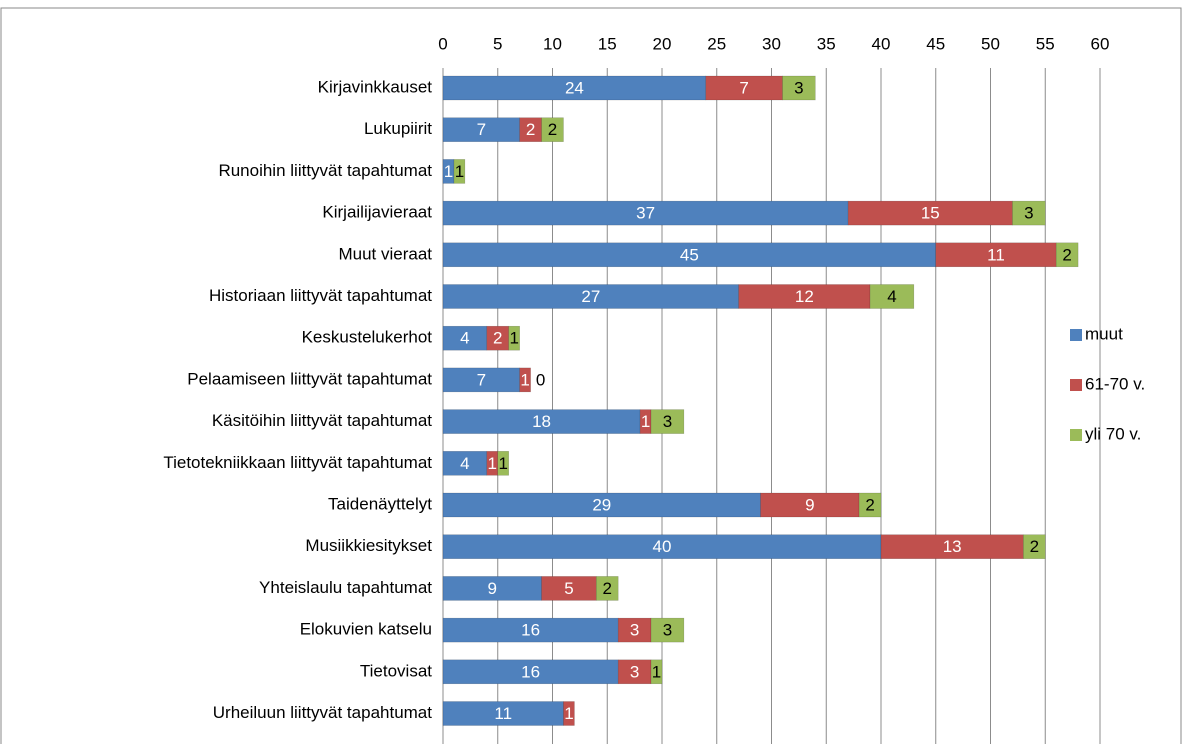 The height and width of the screenshot is (749, 1190). What do you see at coordinates (396, 670) in the screenshot?
I see `y-tick-label: Tietovisat` at bounding box center [396, 670].